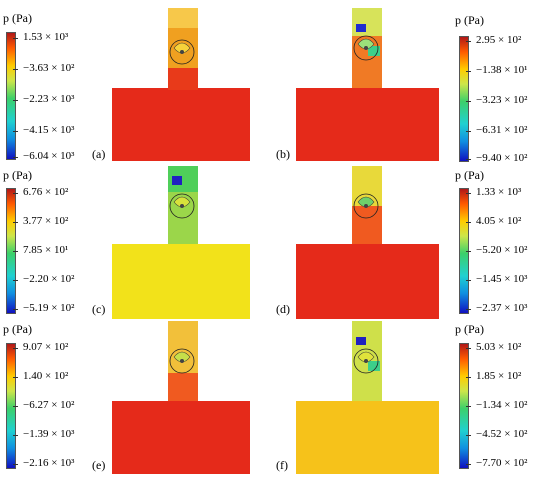  What do you see at coordinates (40, 192) in the screenshot?
I see `tick-c-0: 6.76 × 10²` at bounding box center [40, 192].